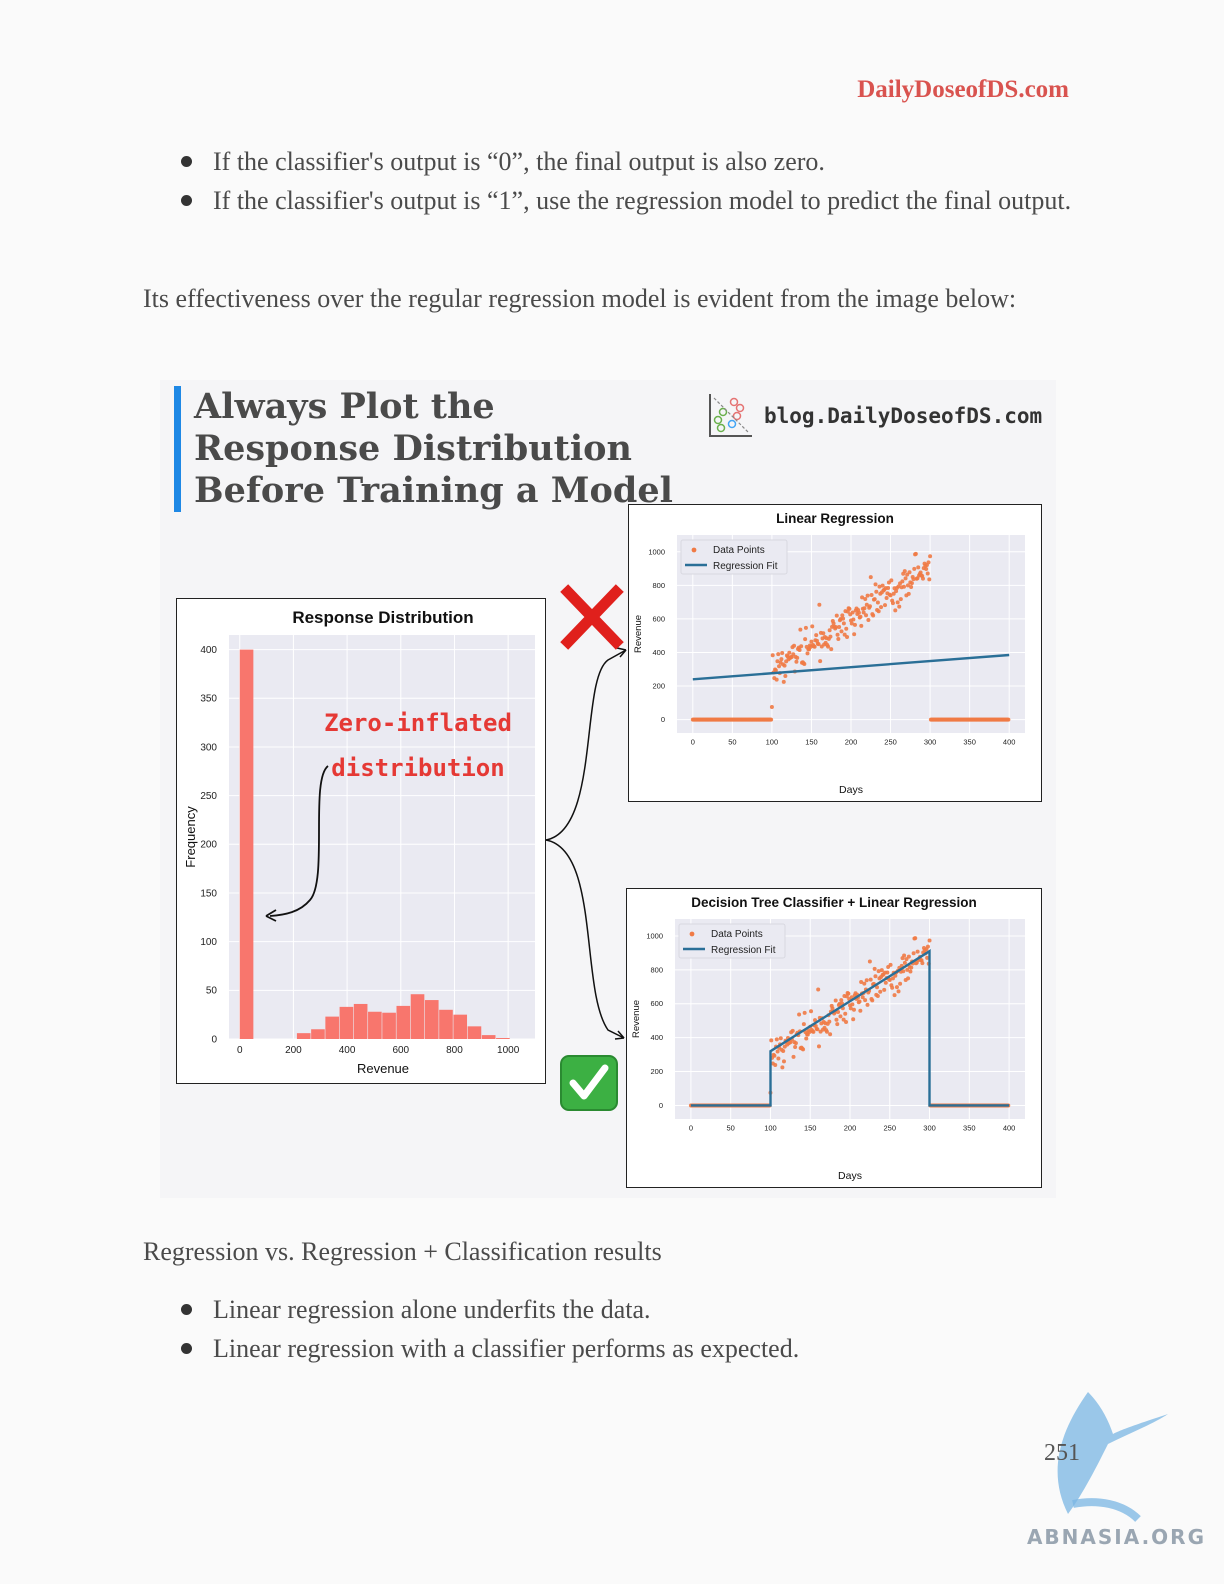  I want to click on figure-overlay: Zero-inflated distribution, so click(446, 847).